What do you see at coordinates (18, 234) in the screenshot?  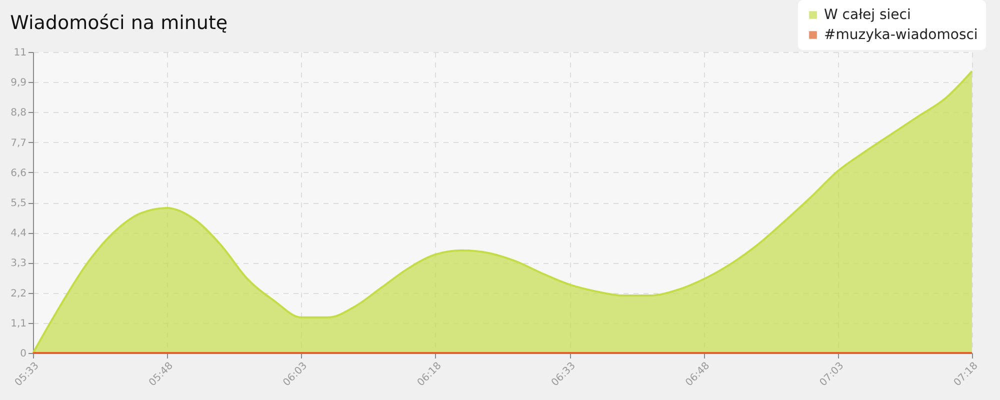 I see `y-tick-label: 4,4` at bounding box center [18, 234].